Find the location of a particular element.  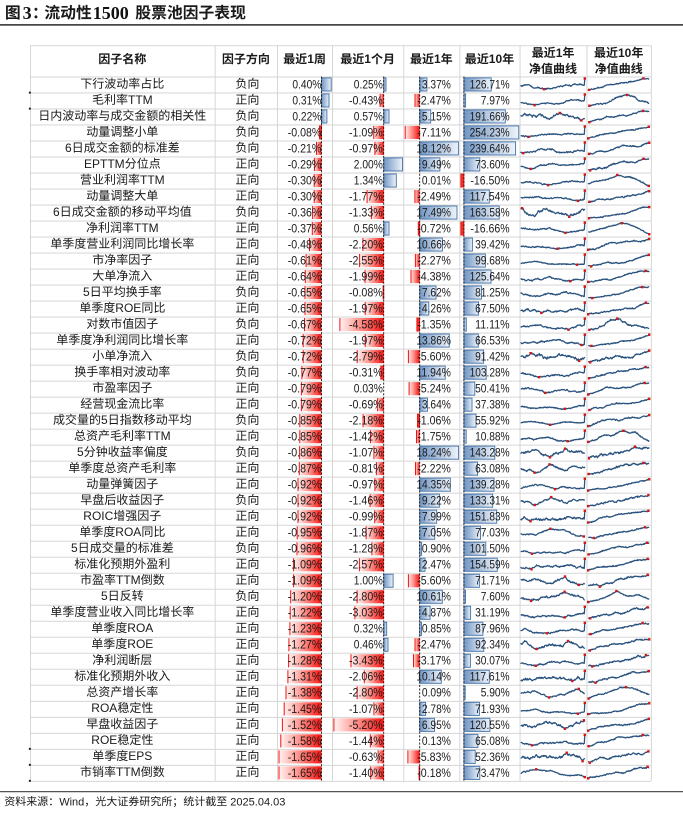

svg-text: 5.90% is located at coordinates (495, 693).